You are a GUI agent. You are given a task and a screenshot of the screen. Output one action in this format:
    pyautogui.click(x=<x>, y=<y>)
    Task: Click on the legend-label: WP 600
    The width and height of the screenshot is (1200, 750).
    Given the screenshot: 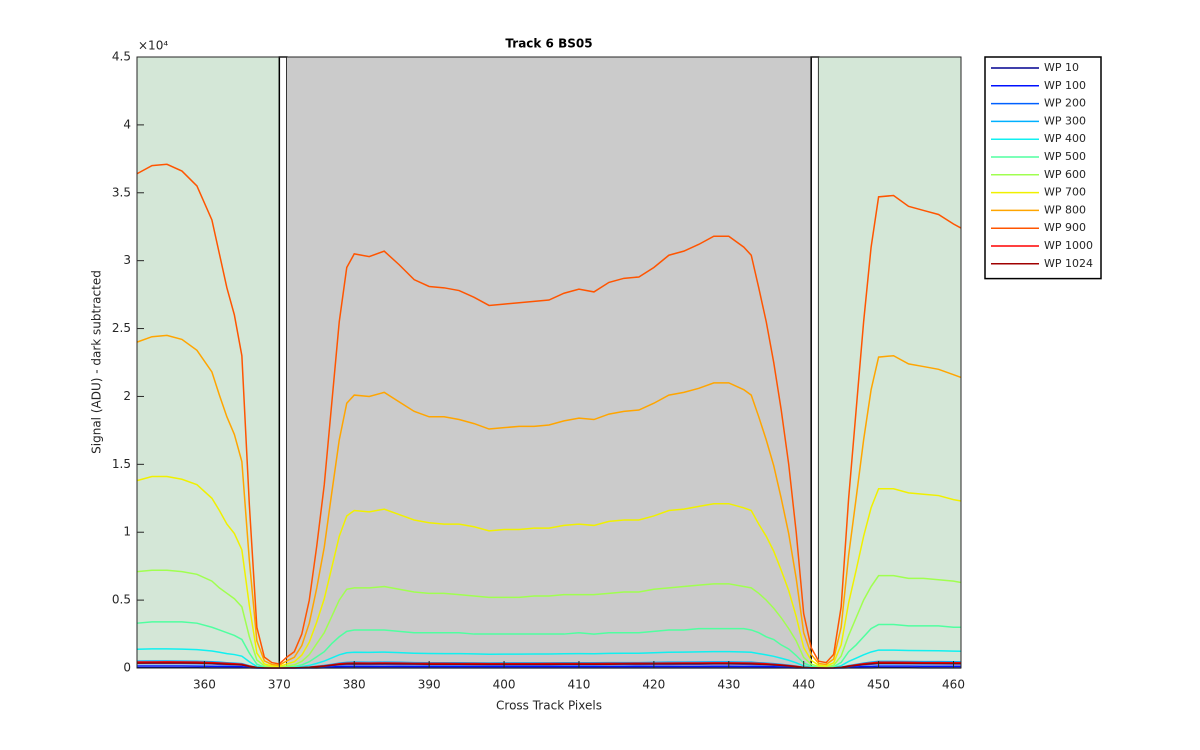 What is the action you would take?
    pyautogui.click(x=1065, y=174)
    